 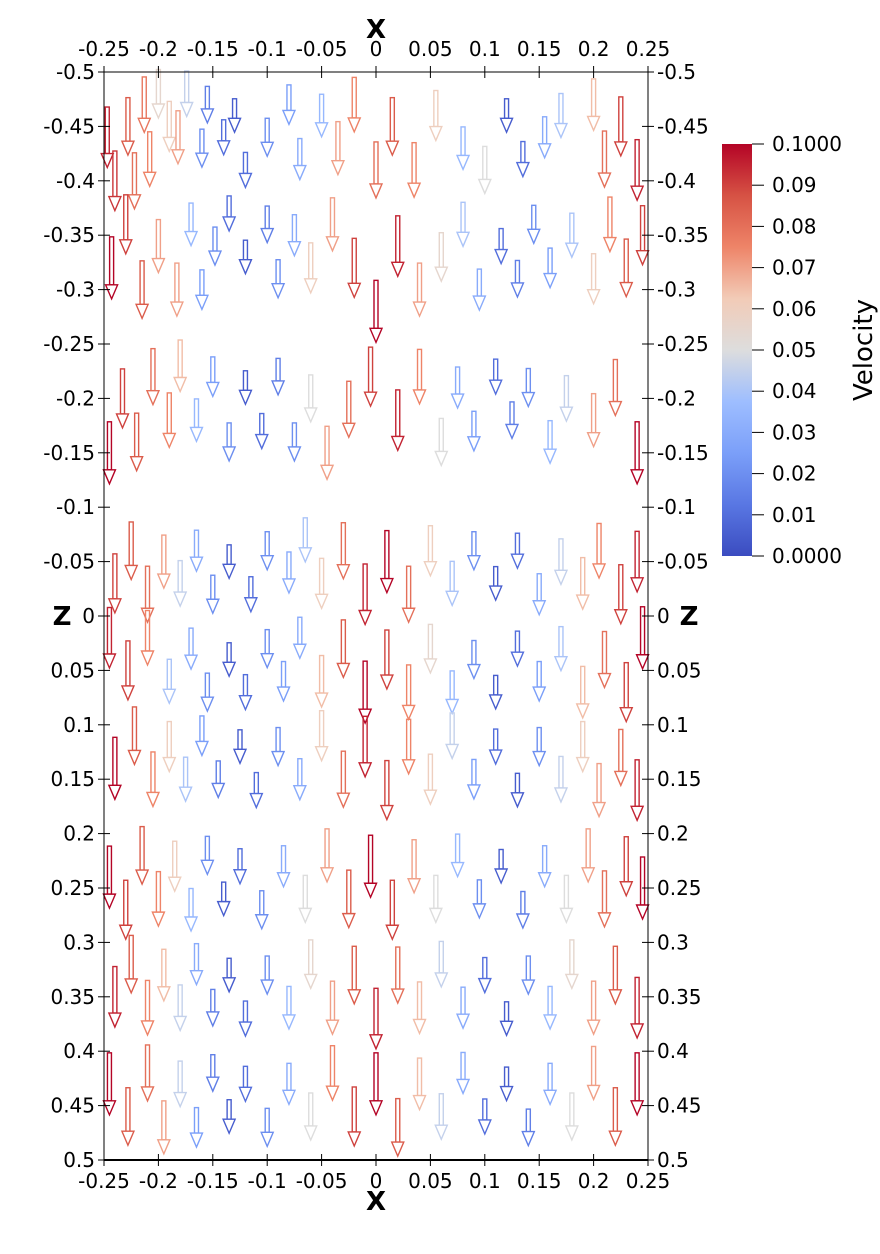 I want to click on x-tick-label-bottom: 0, so click(x=376, y=1181).